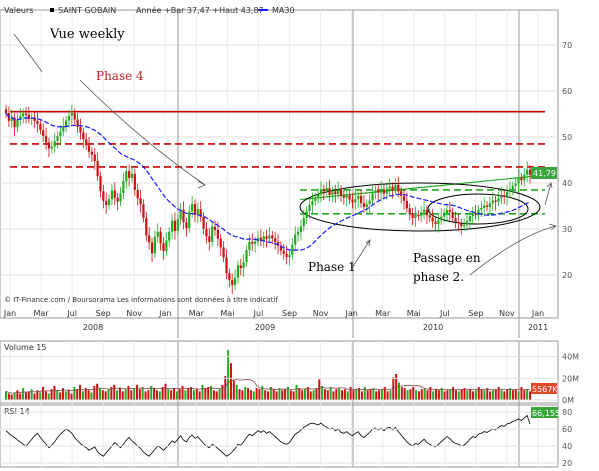  I want to click on last-price-box, so click(544, 173).